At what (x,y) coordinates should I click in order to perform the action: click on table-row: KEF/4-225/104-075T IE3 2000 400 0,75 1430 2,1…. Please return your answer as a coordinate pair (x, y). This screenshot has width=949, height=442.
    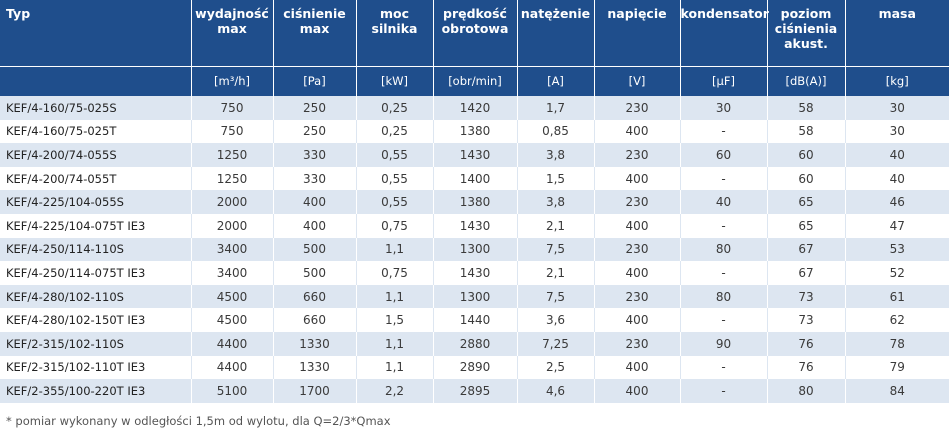
    Looking at the image, I should click on (474, 225).